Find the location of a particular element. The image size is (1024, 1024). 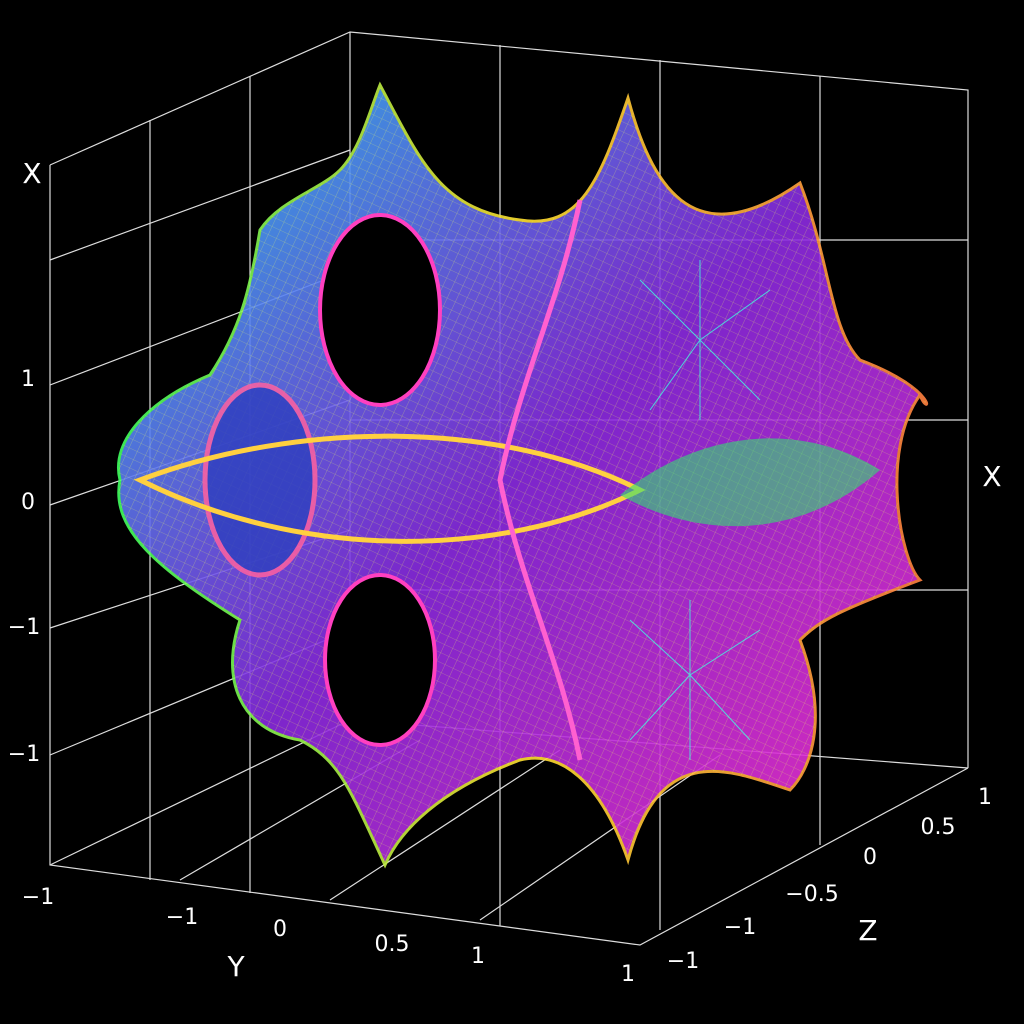

axis-label: Z is located at coordinates (867, 930).